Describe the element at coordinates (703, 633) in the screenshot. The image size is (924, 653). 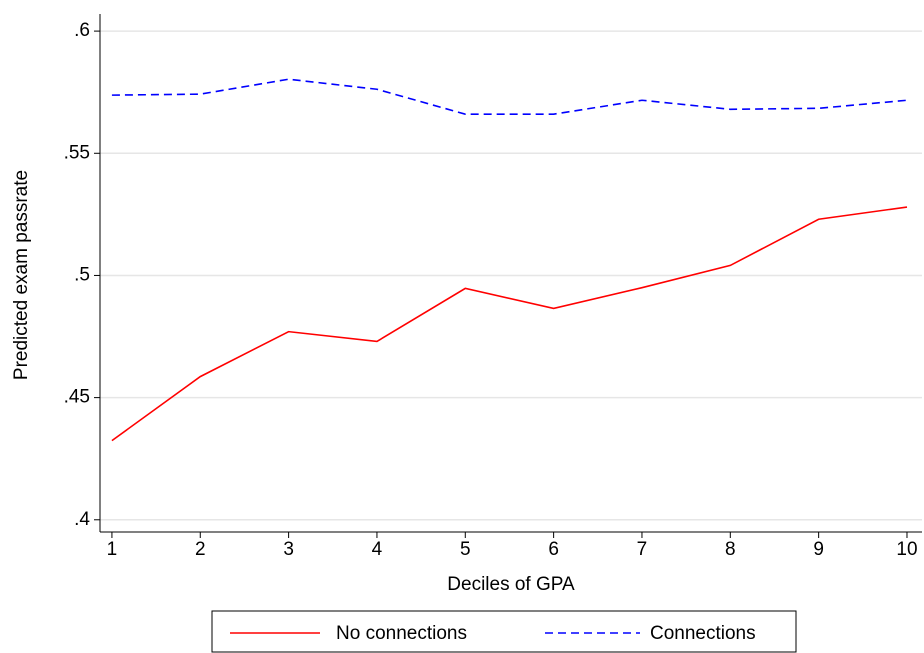
I see `legend-label: Connections` at that location.